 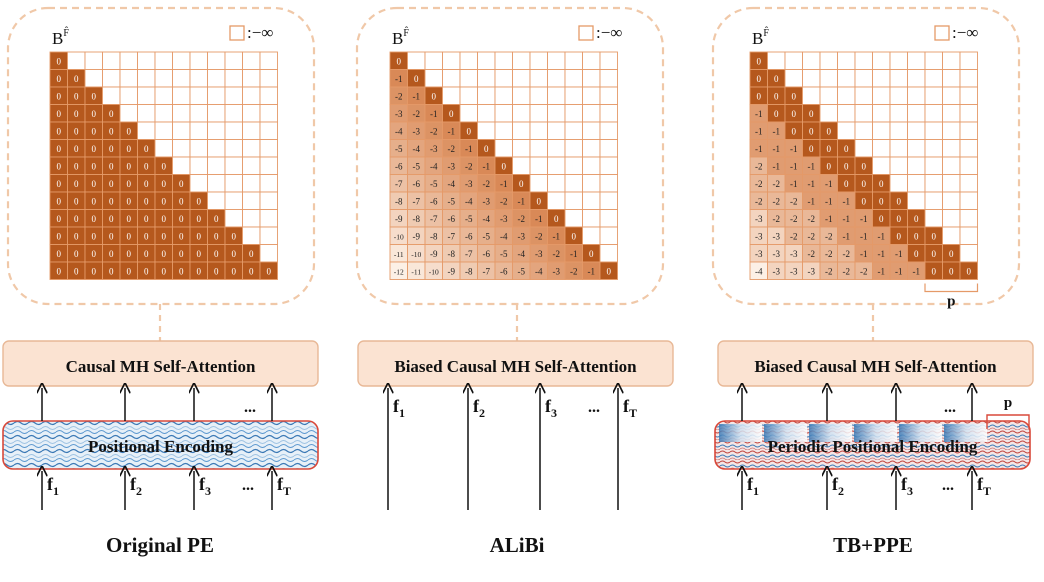 What do you see at coordinates (56, 491) in the screenshot?
I see `input-subscript: 1` at bounding box center [56, 491].